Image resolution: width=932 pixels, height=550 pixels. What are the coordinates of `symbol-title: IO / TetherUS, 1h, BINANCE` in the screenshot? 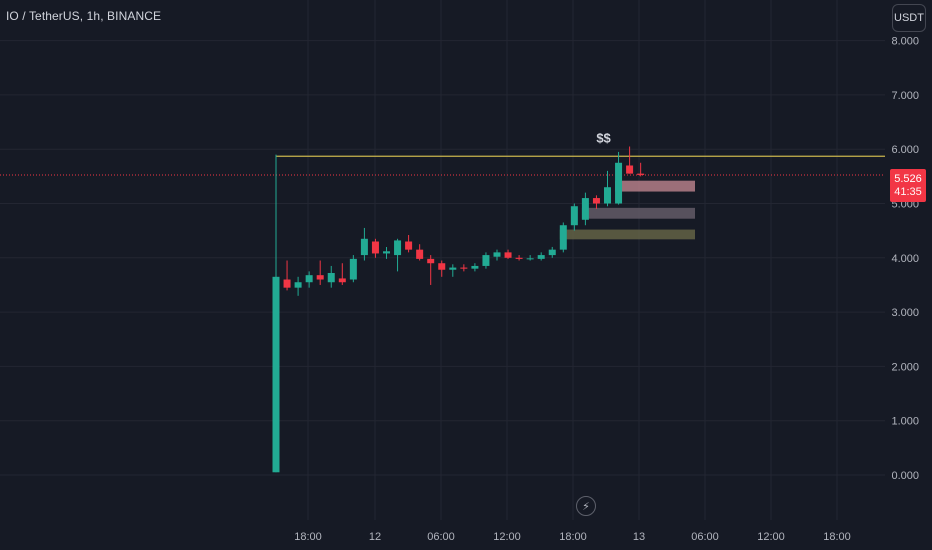 It's located at (84, 16).